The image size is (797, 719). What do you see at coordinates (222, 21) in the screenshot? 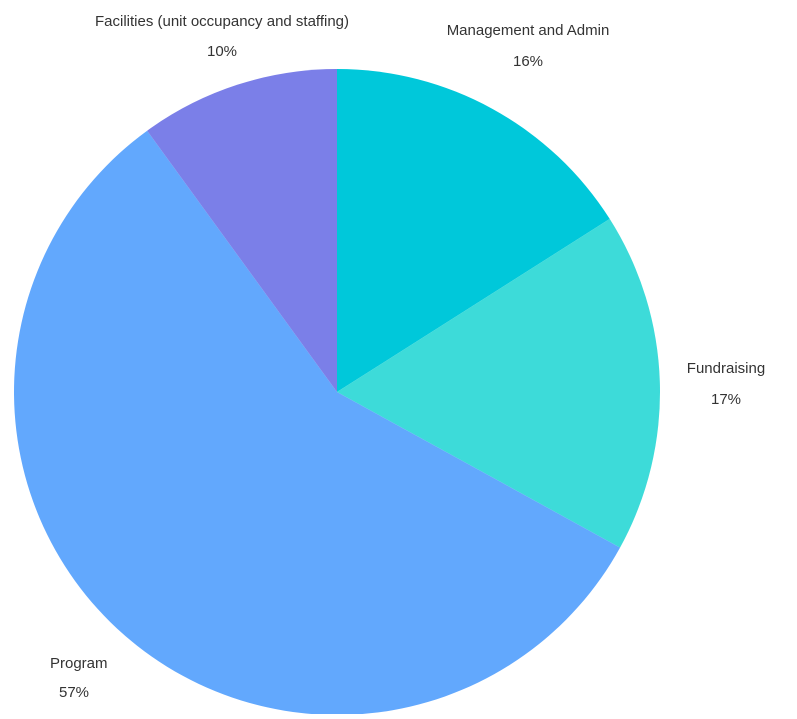
I see `slice-label: Facilities (unit occupancy and staffing)` at bounding box center [222, 21].